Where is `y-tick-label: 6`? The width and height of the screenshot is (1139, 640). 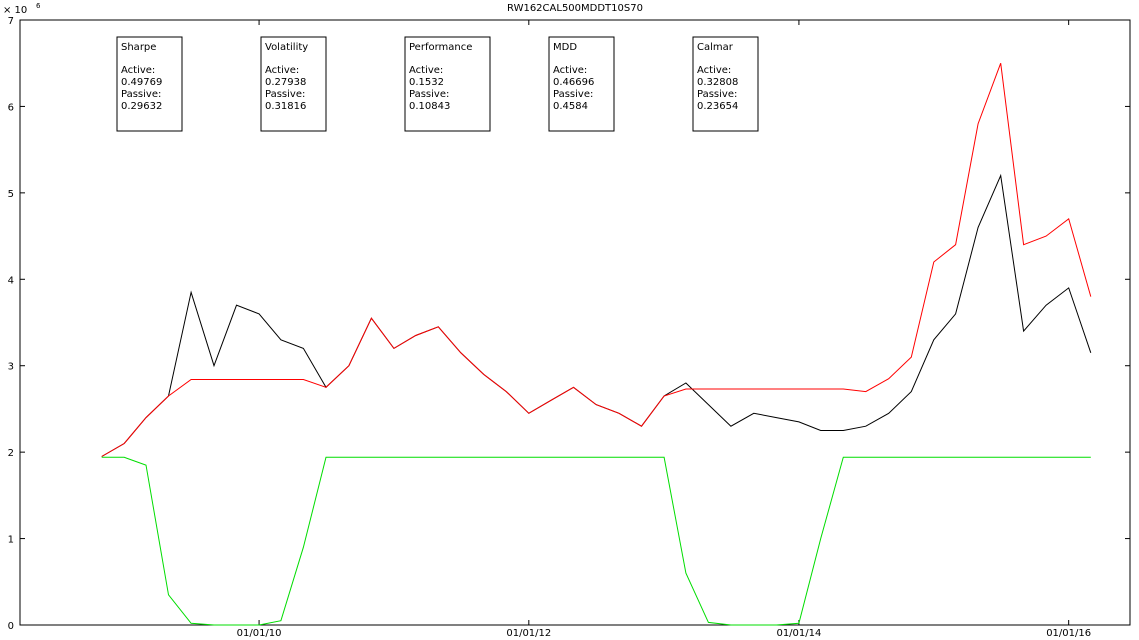
y-tick-label: 6 is located at coordinates (11, 107).